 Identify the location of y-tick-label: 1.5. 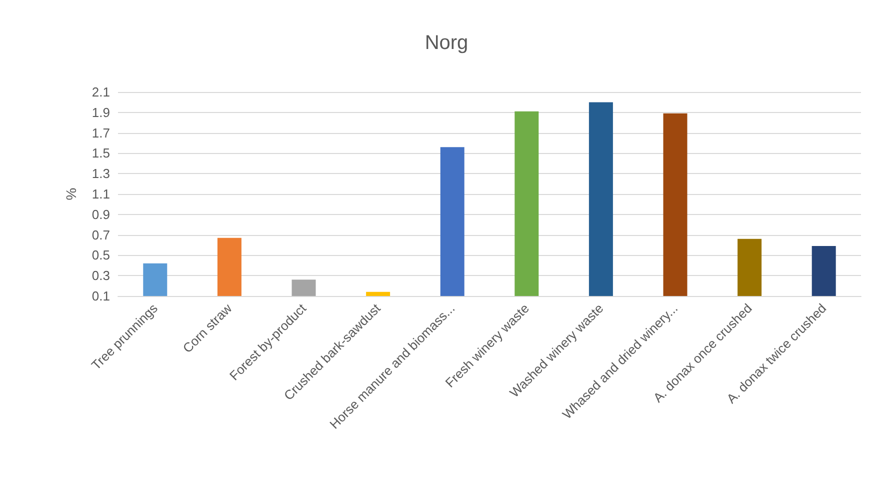
(101, 153).